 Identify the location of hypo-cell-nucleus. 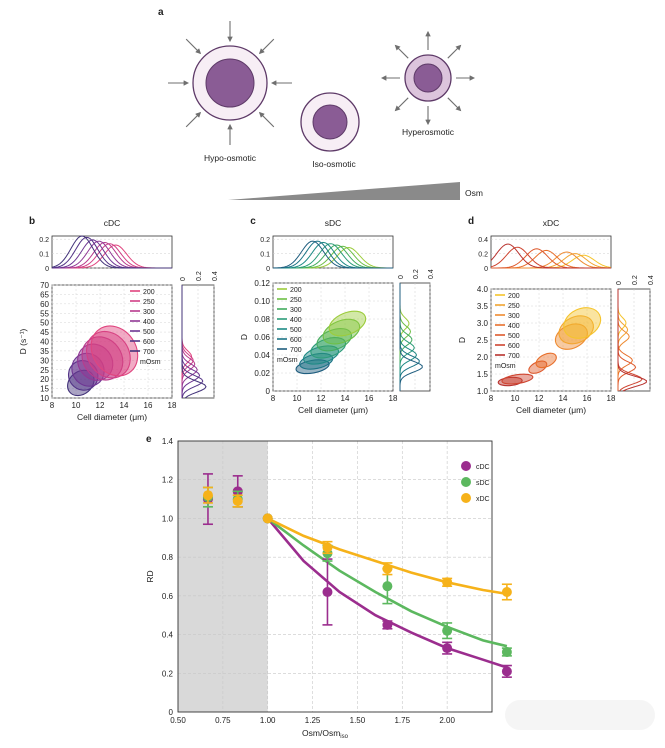
(230, 83).